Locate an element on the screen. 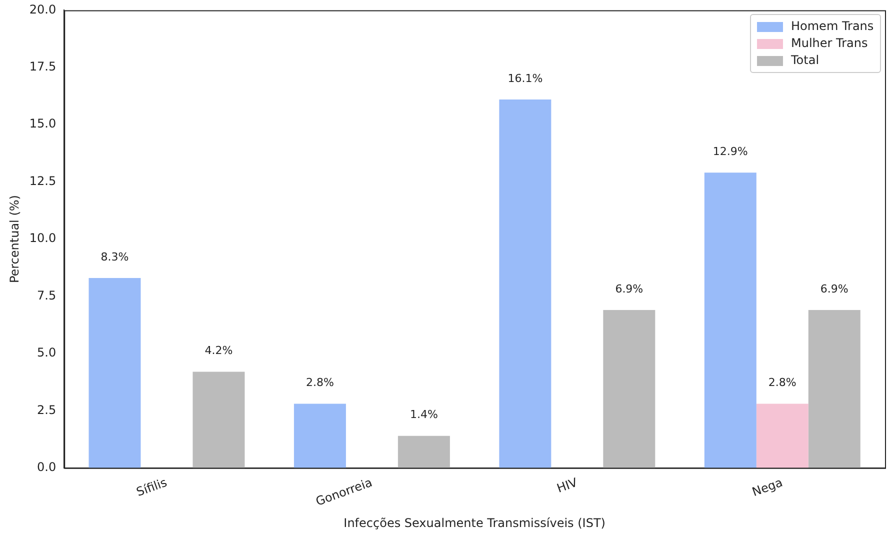 The image size is (893, 539). y-tick-label: 17.5 is located at coordinates (42, 67).